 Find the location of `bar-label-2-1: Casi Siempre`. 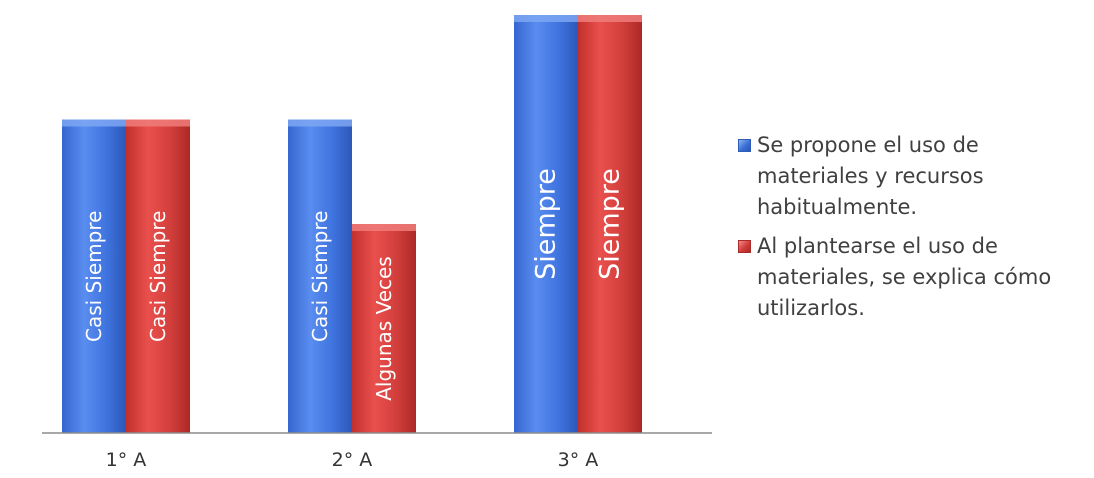

bar-label-2-1: Casi Siempre is located at coordinates (158, 276).